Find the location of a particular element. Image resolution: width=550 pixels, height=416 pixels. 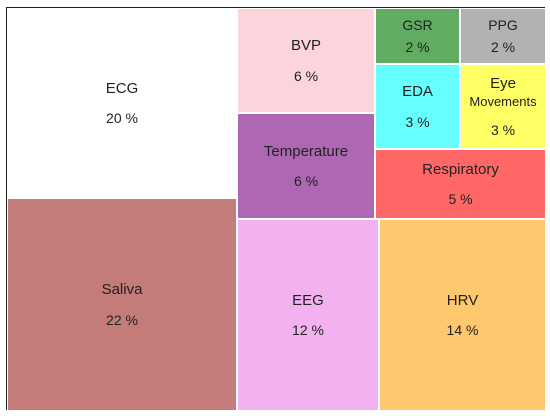

tile-temperature: Temperature 6 % is located at coordinates (306, 166).